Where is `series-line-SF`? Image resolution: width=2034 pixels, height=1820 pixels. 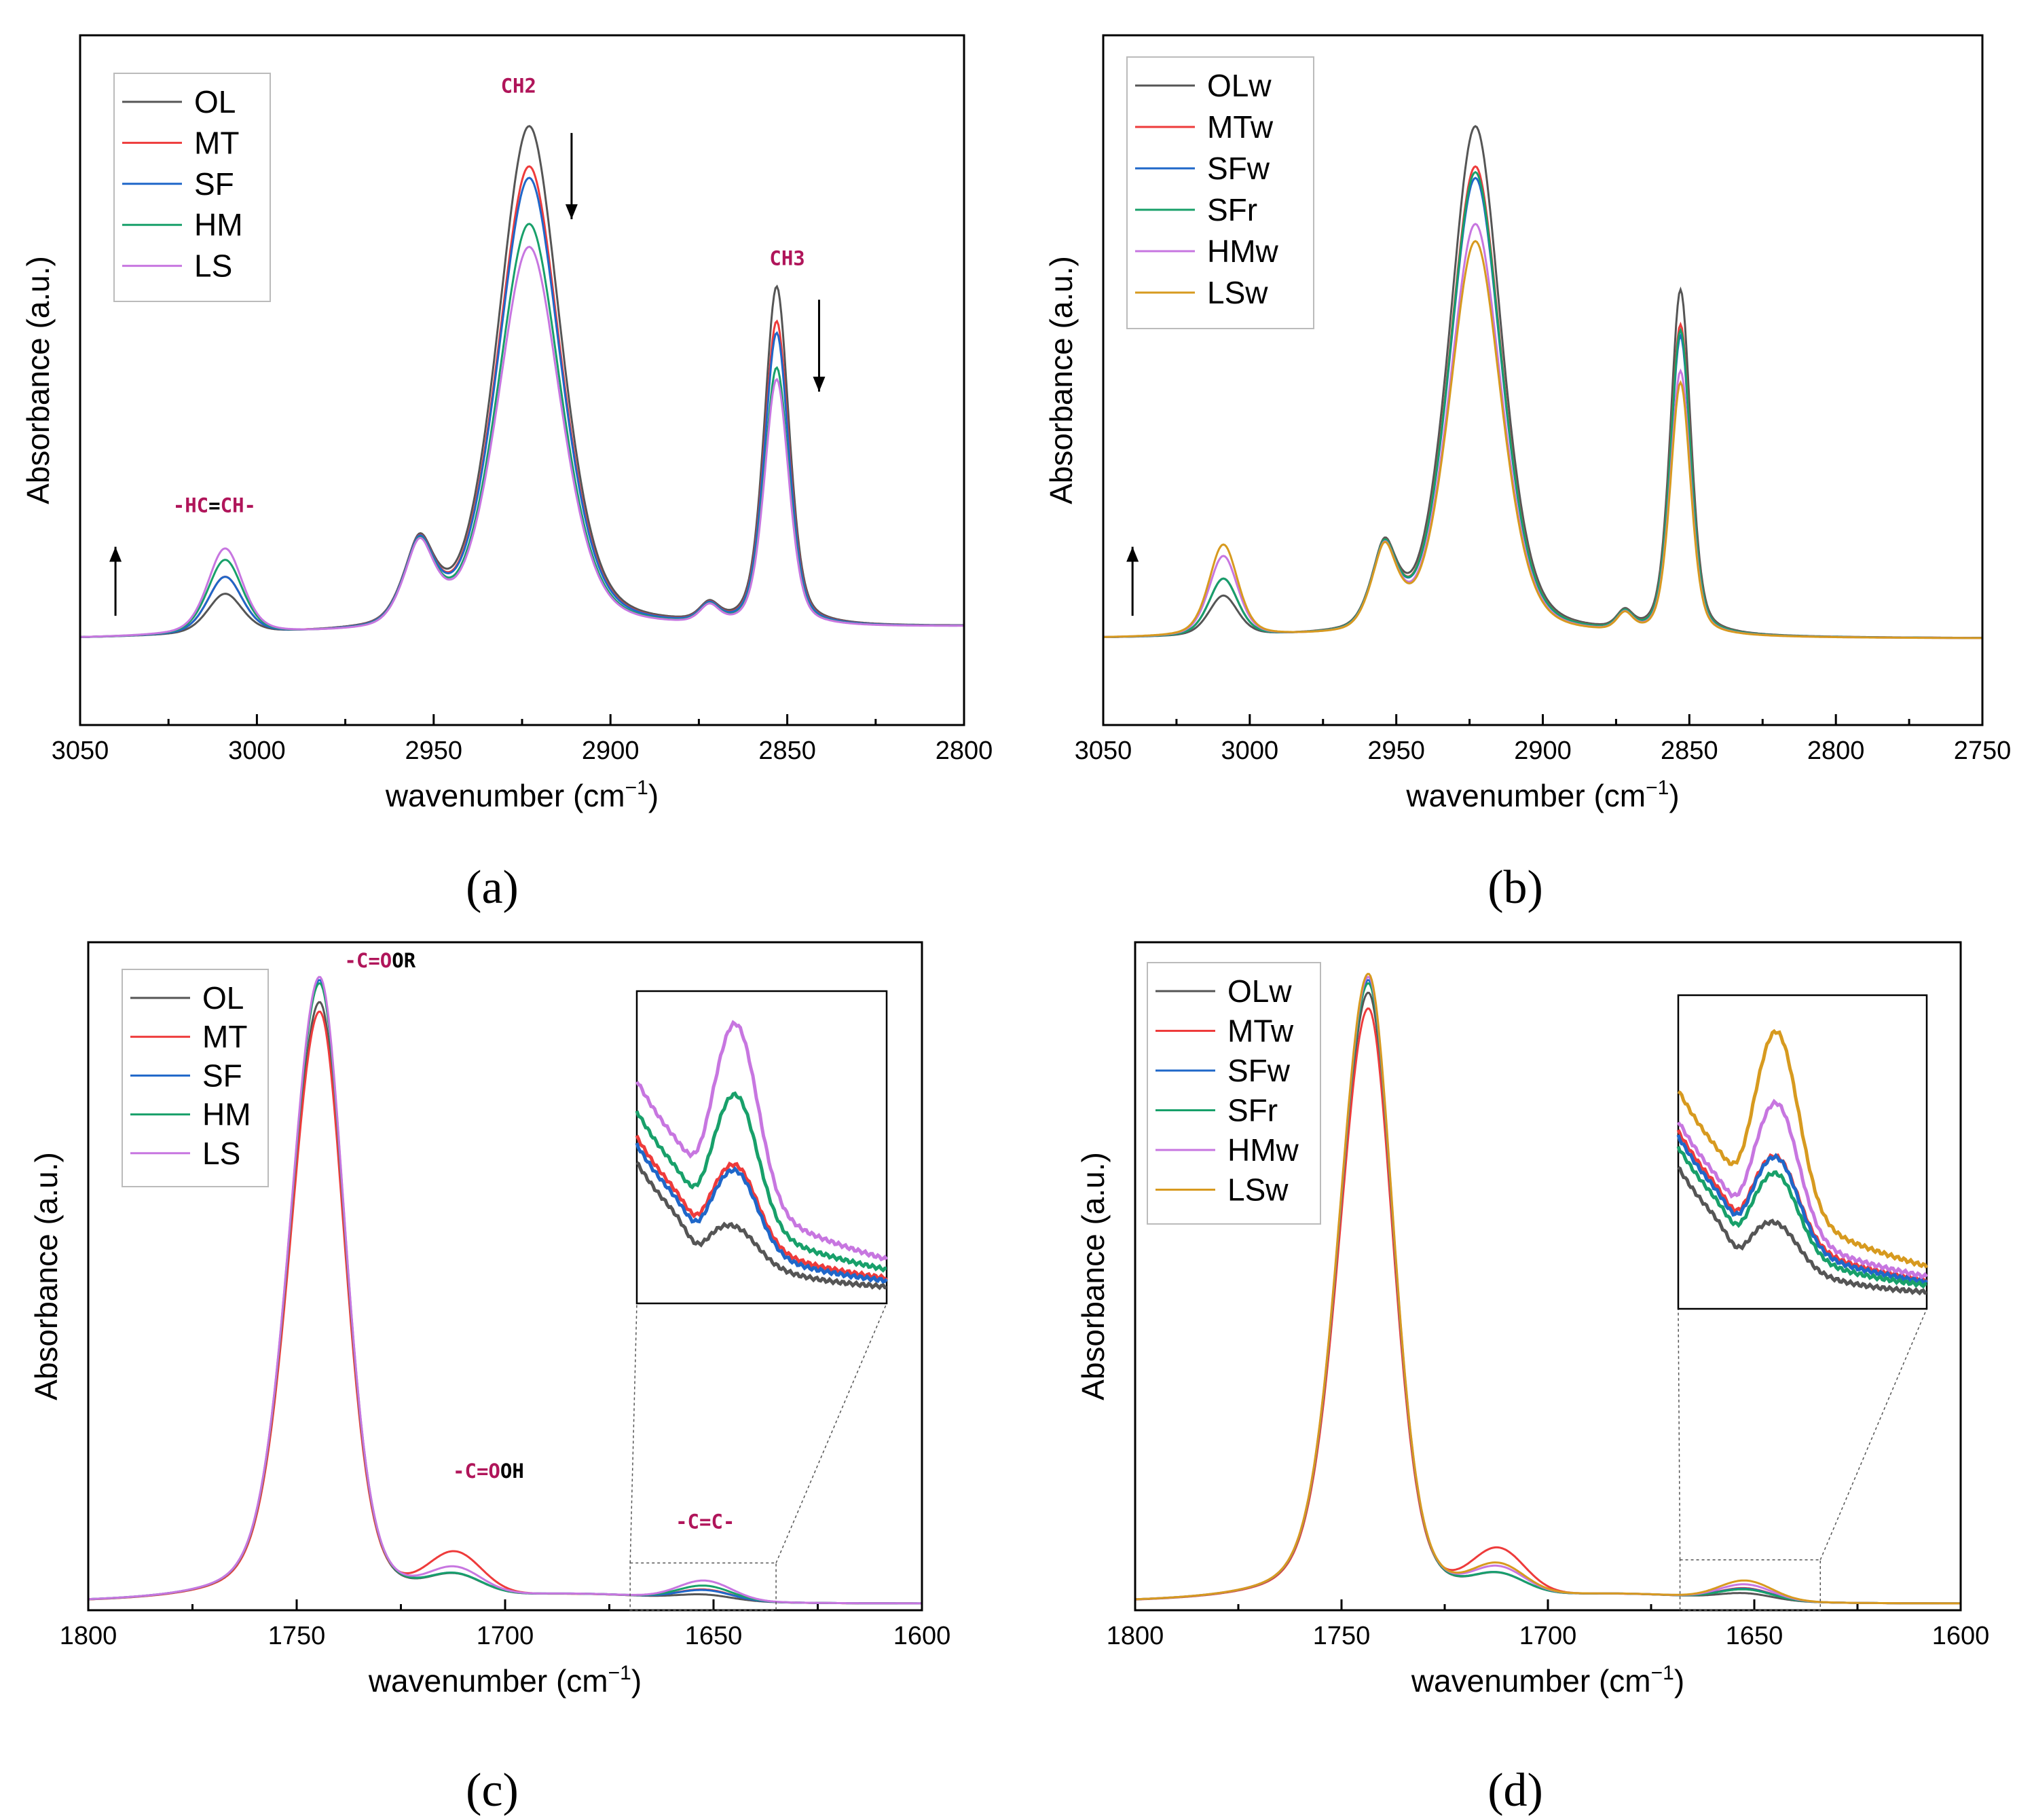
series-line-SF is located at coordinates (522, 407).